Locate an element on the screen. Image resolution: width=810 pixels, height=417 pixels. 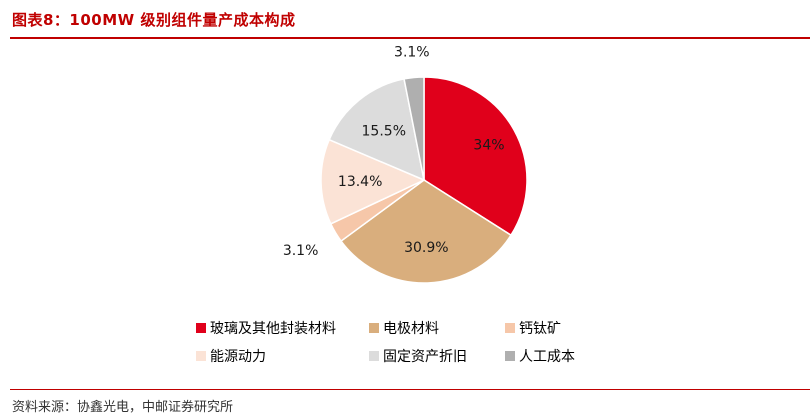
legend-label: 能源动力 is located at coordinates (238, 357).